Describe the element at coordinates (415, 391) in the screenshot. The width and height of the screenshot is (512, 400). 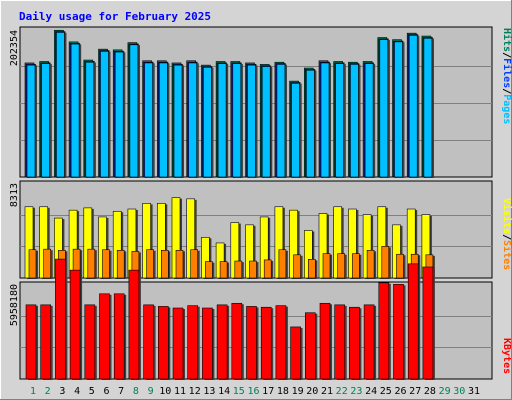
I see `day-label-27: 27` at that location.